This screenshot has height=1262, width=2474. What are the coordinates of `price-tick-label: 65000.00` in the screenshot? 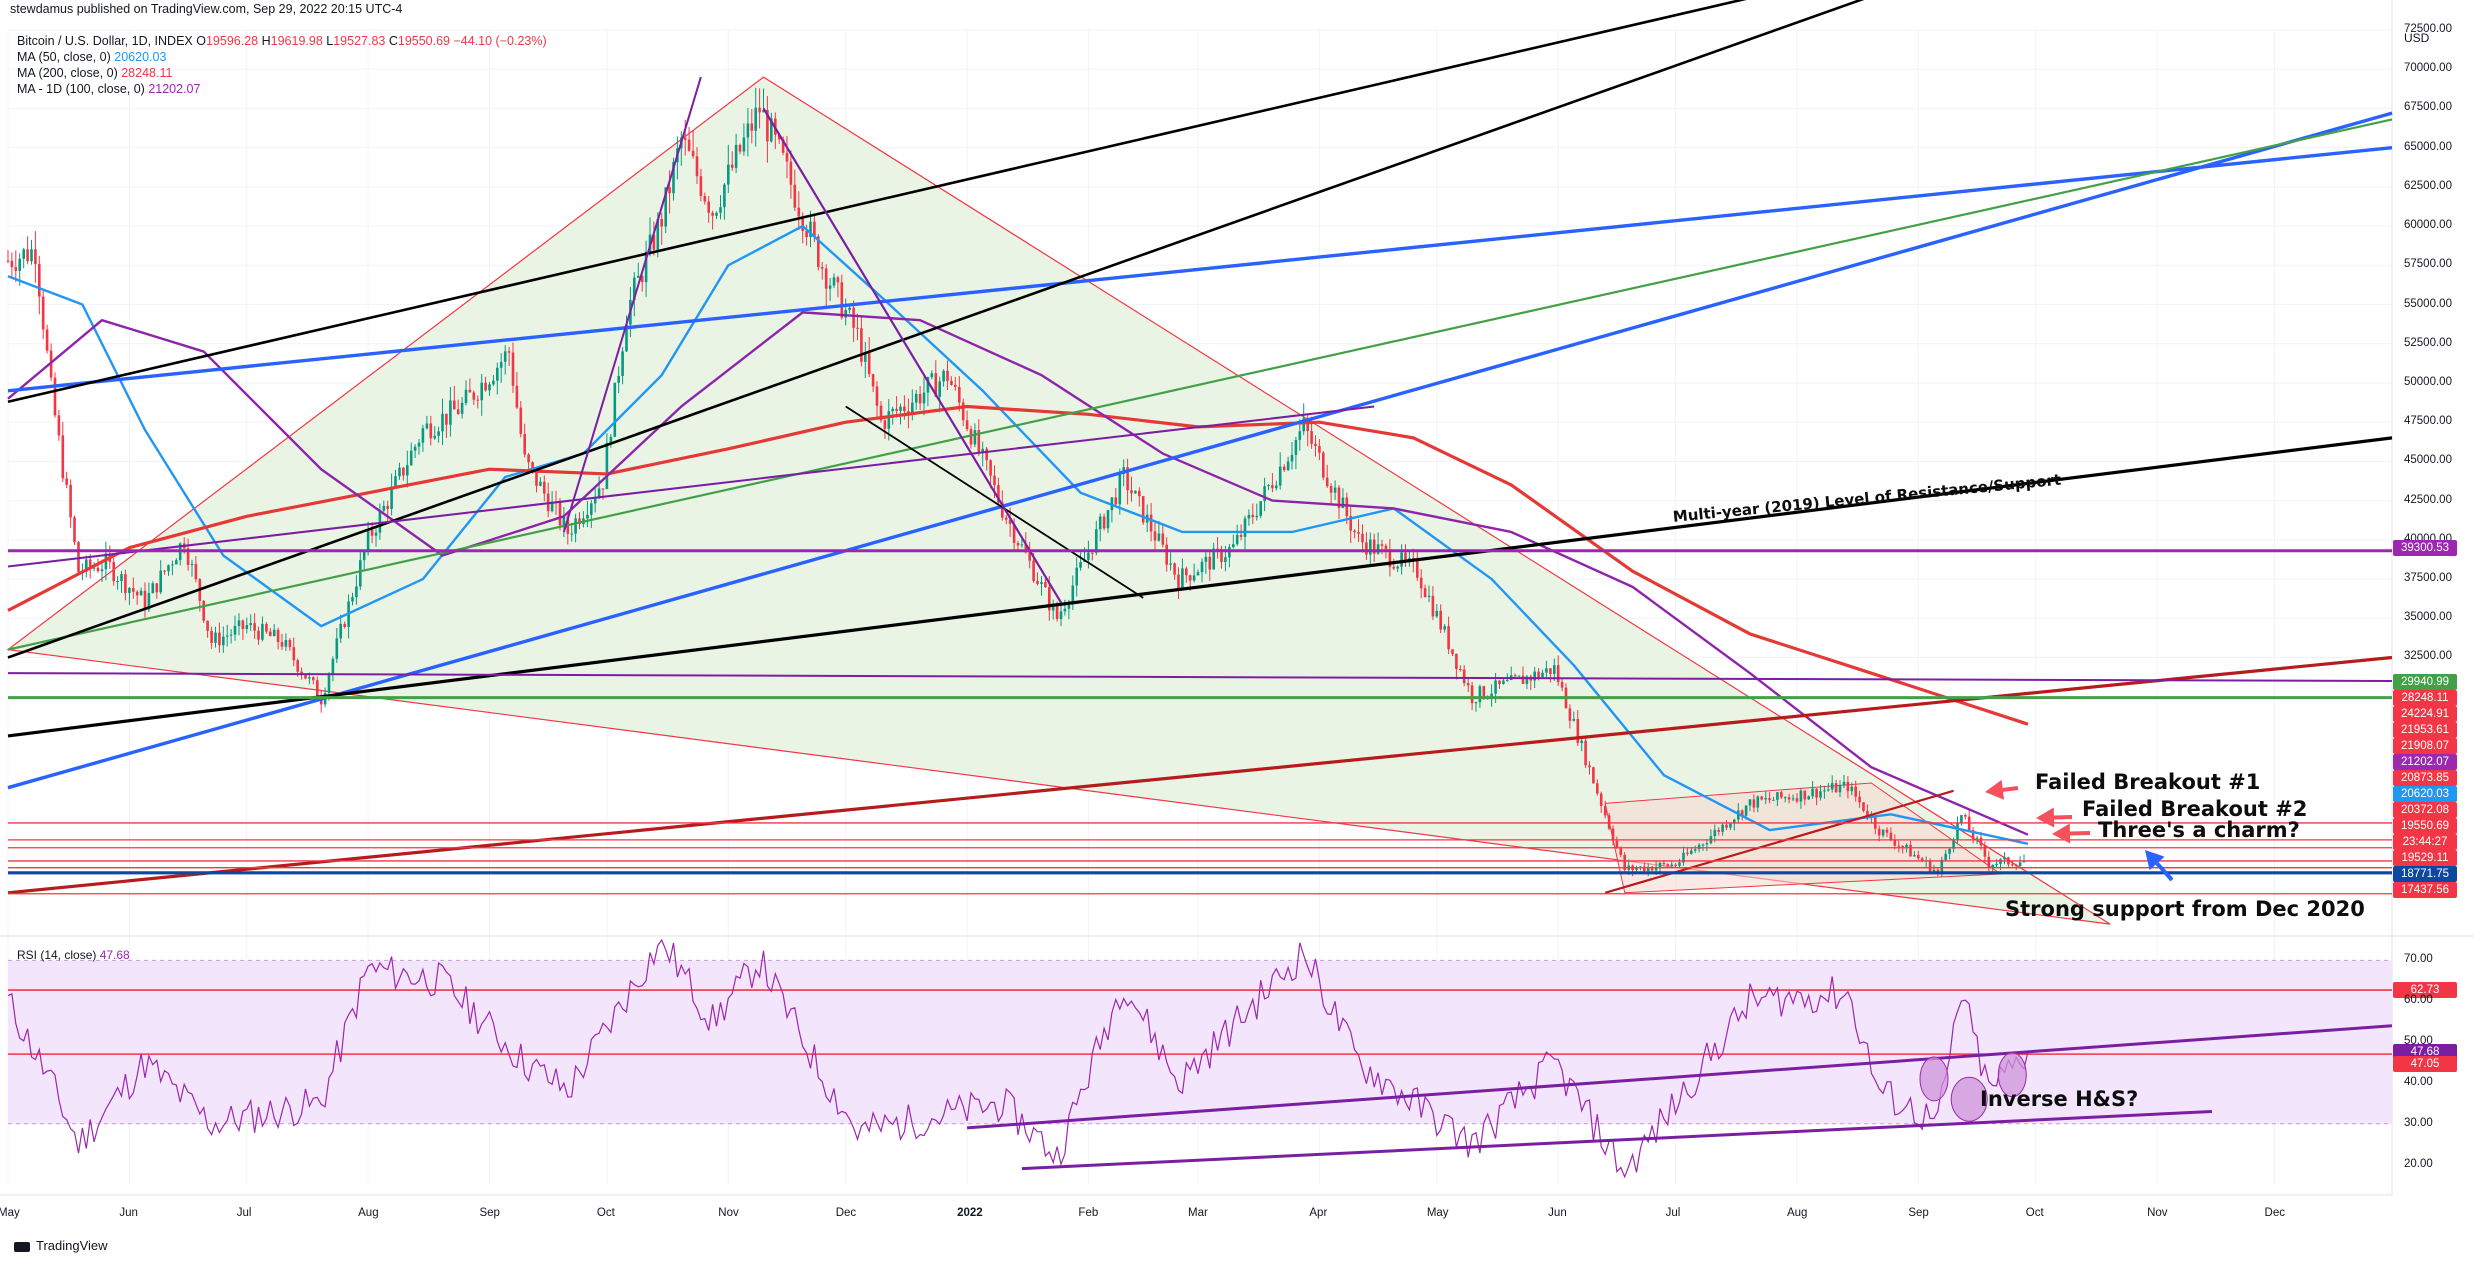 It's located at (2428, 146).